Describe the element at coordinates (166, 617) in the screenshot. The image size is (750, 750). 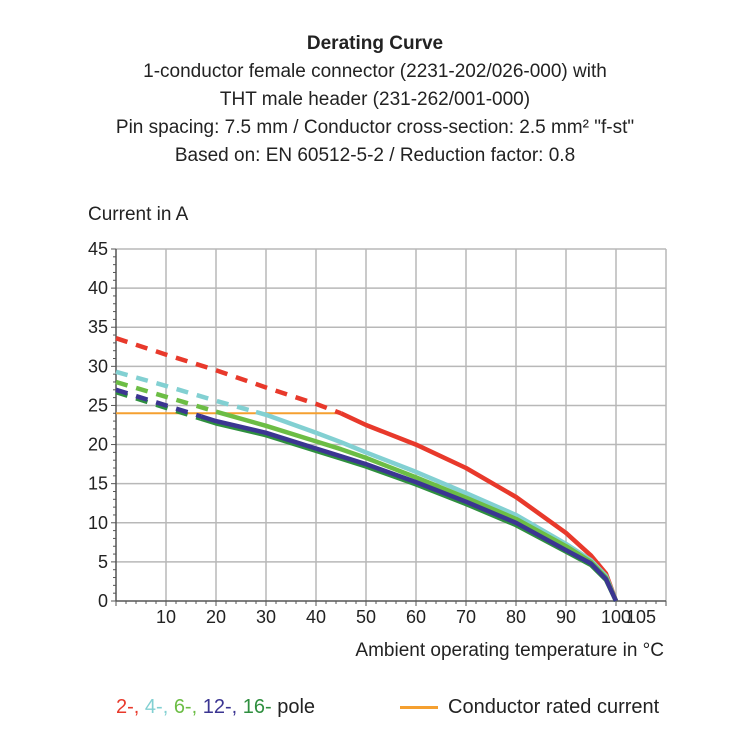
I see `x-tick-label: 10` at that location.